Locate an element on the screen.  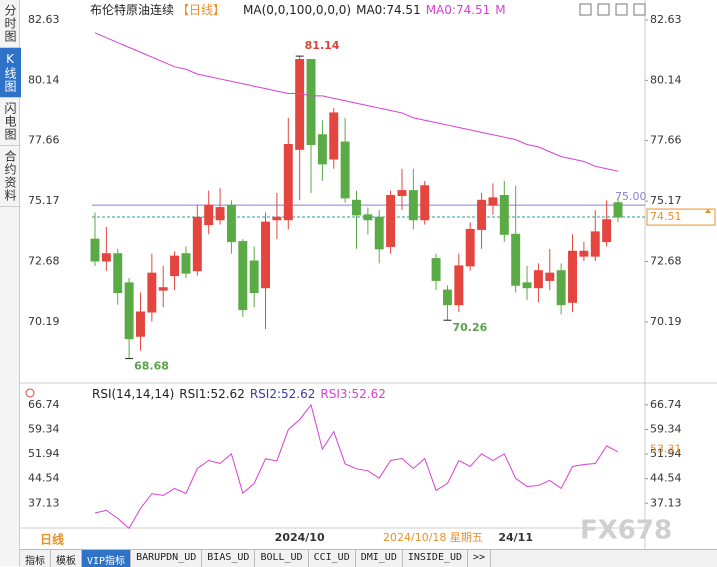
legend-item: MA(0,0,100,0,0,0) is located at coordinates (297, 10).